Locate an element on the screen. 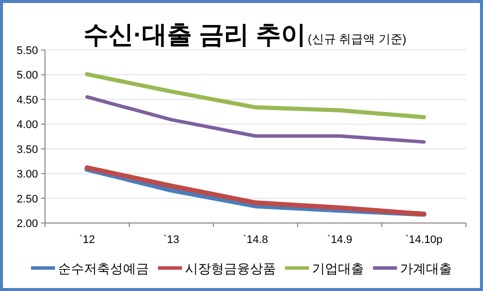 Image resolution: width=483 pixels, height=291 pixels. y-tick-label: 3.00 is located at coordinates (27, 174).